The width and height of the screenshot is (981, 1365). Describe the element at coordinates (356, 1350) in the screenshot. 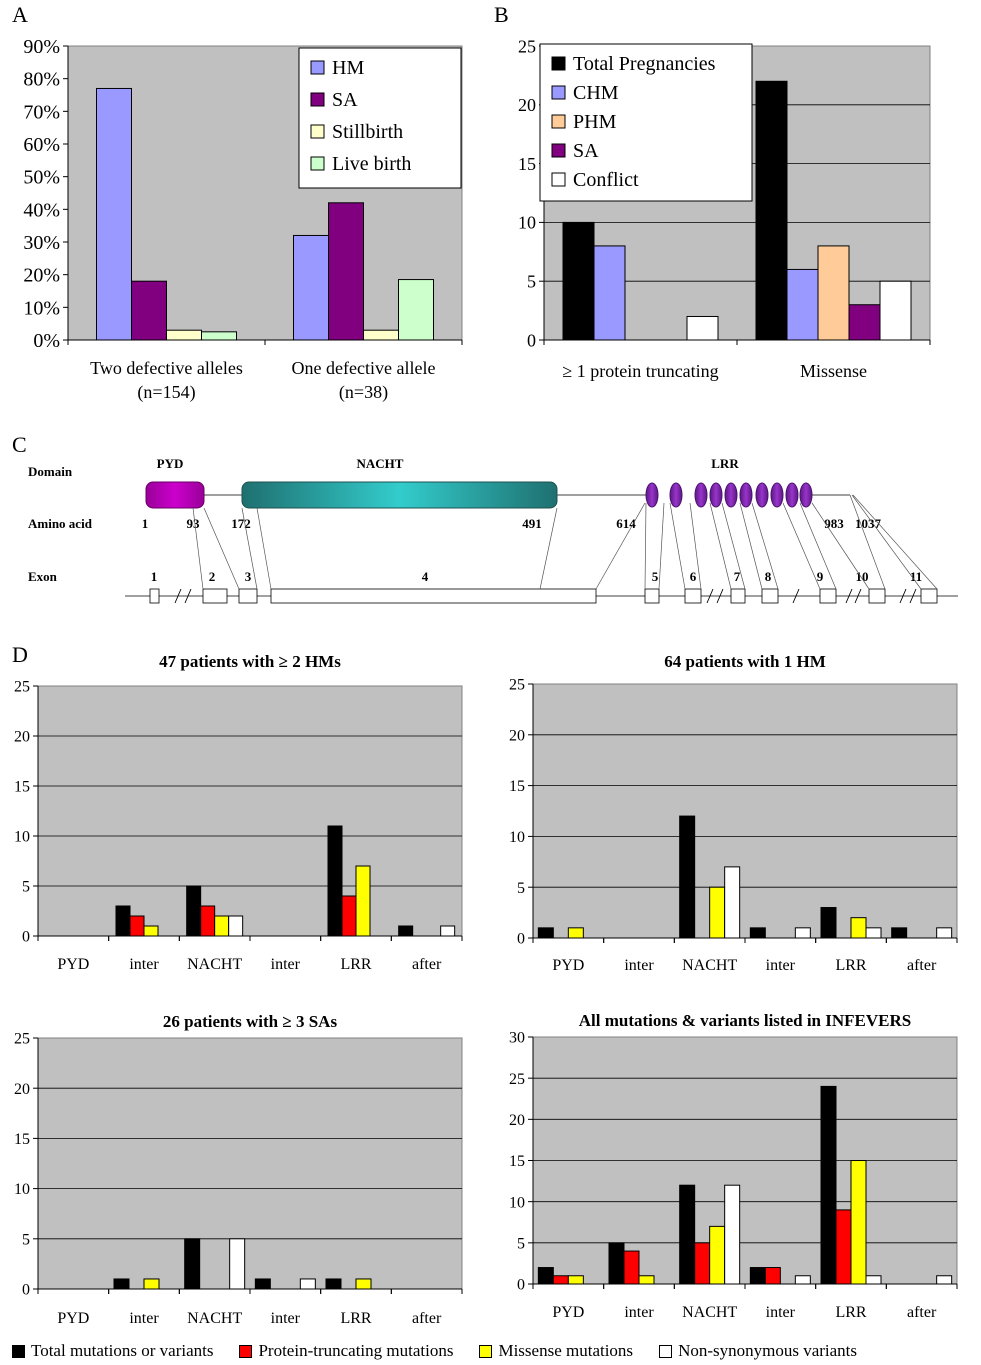

I see `legend-label: Protein-truncating mutations` at that location.